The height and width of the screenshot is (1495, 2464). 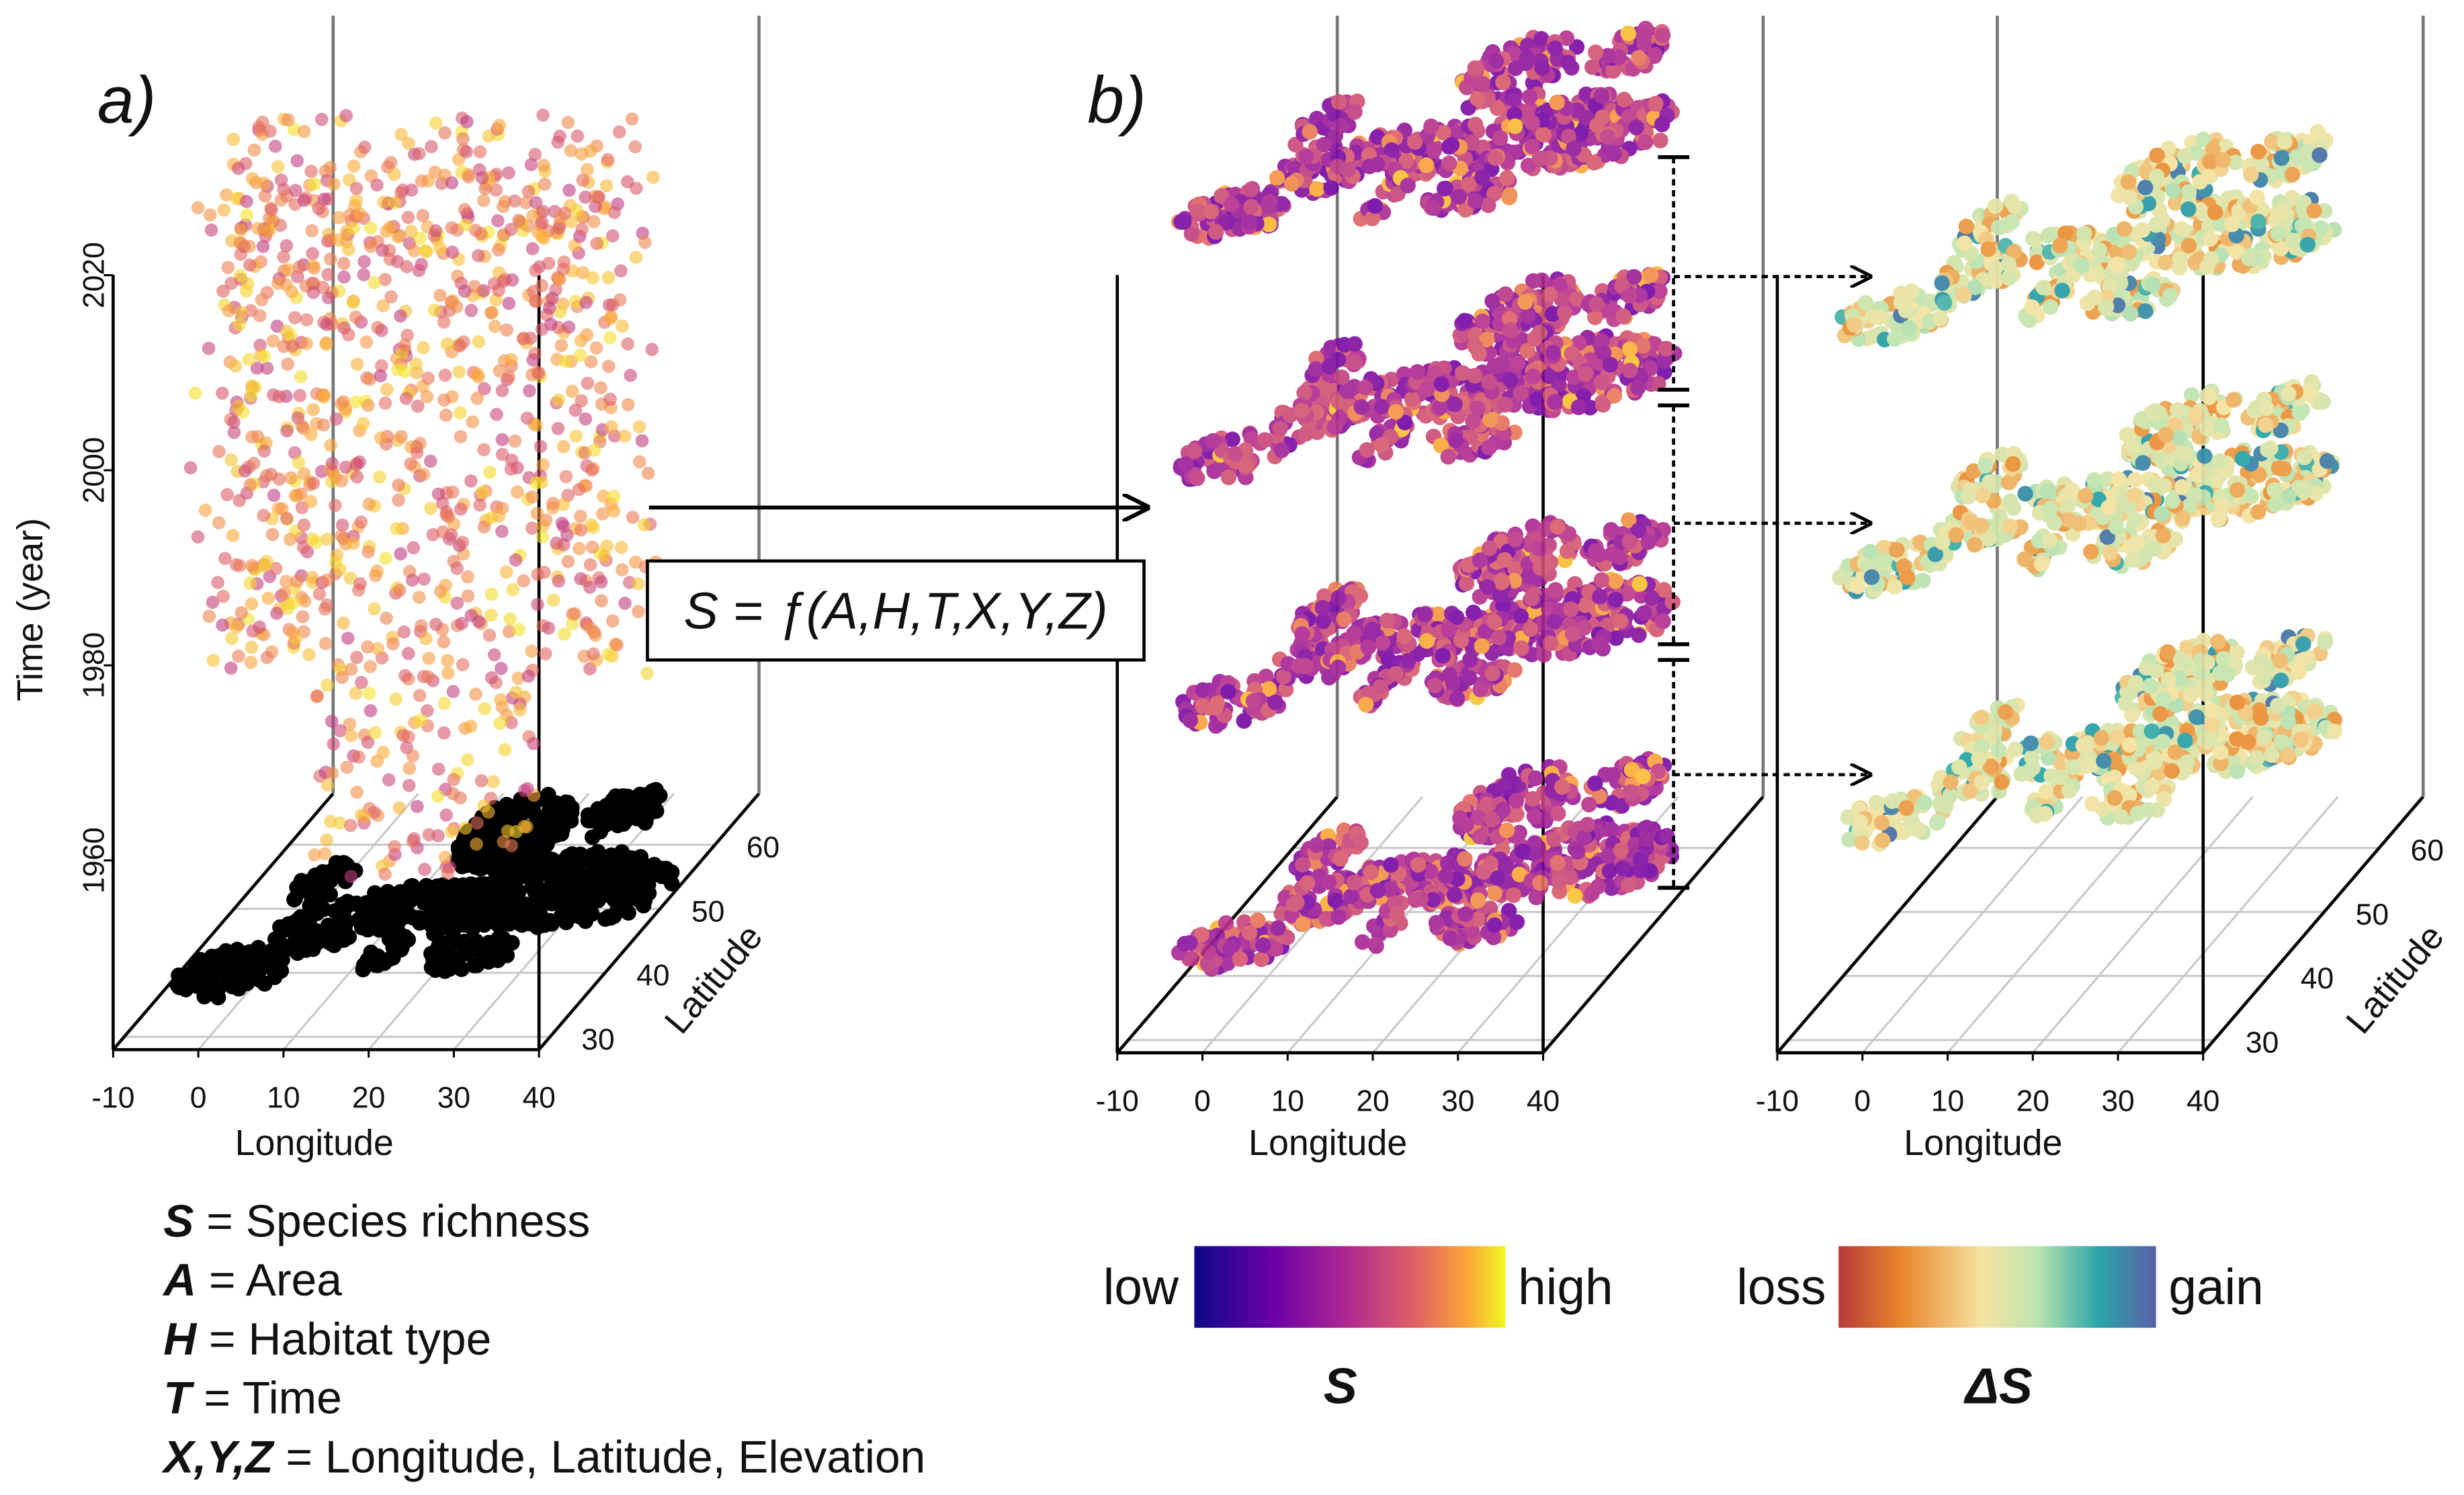 What do you see at coordinates (649, 921) in the screenshot?
I see `axis-line` at bounding box center [649, 921].